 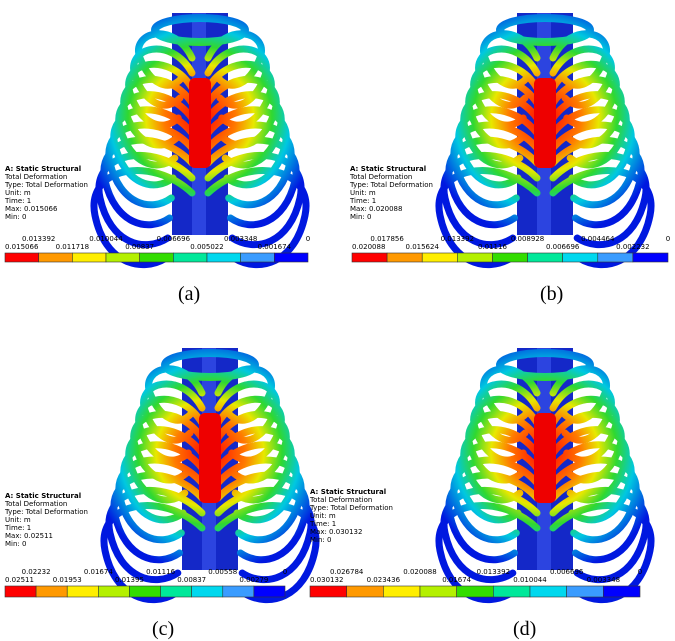 I want to click on info-line: Max: 0.015066, so click(x=31, y=209).